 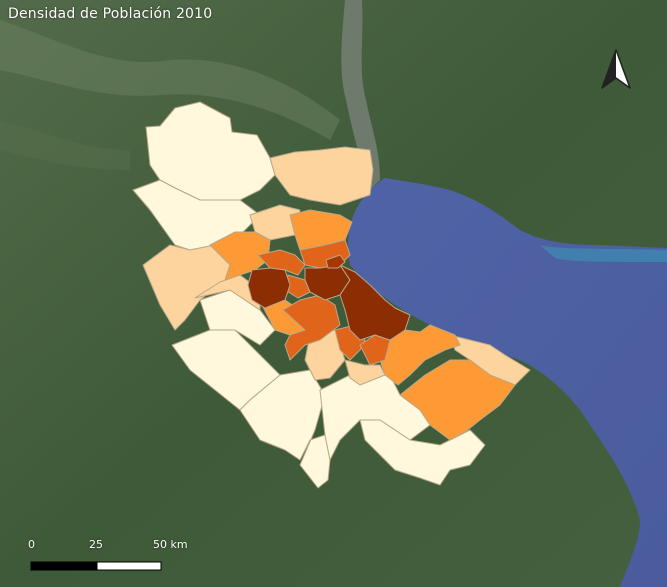 I want to click on partido-west-north, so click(x=196, y=215).